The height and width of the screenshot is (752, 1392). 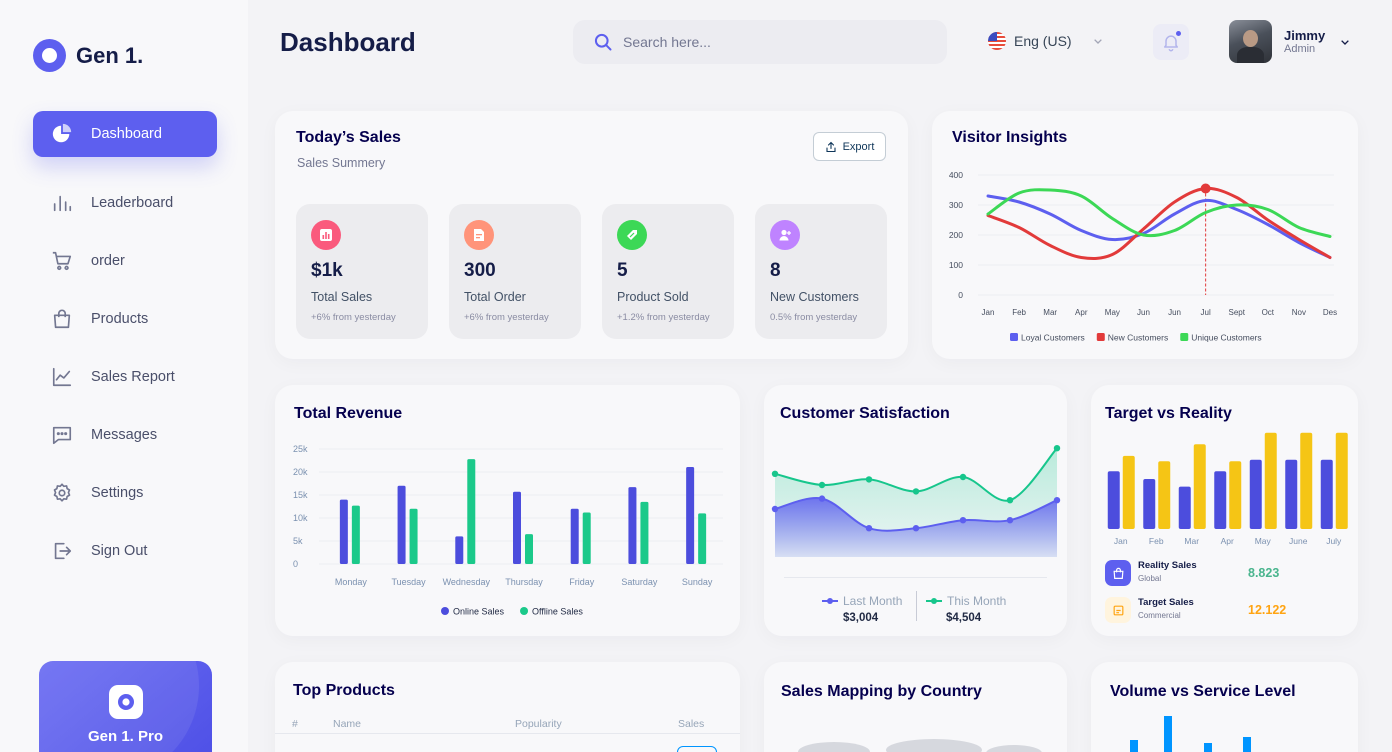 What do you see at coordinates (881, 691) in the screenshot?
I see `card-title: Sales Mapping by Country` at bounding box center [881, 691].